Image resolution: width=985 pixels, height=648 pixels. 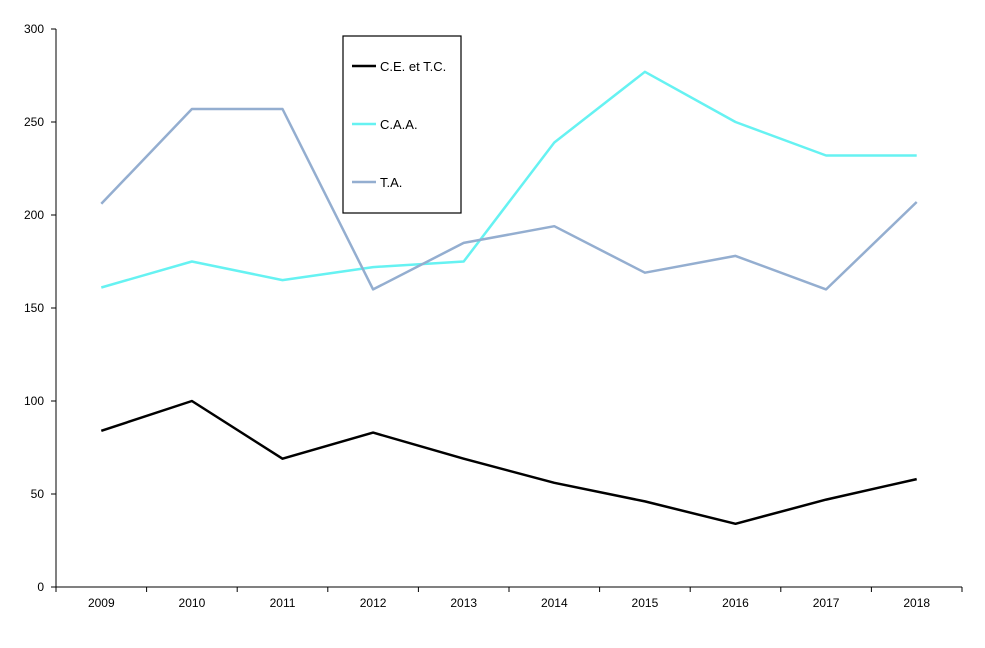 What do you see at coordinates (34, 29) in the screenshot?
I see `y-tick-label: 300` at bounding box center [34, 29].